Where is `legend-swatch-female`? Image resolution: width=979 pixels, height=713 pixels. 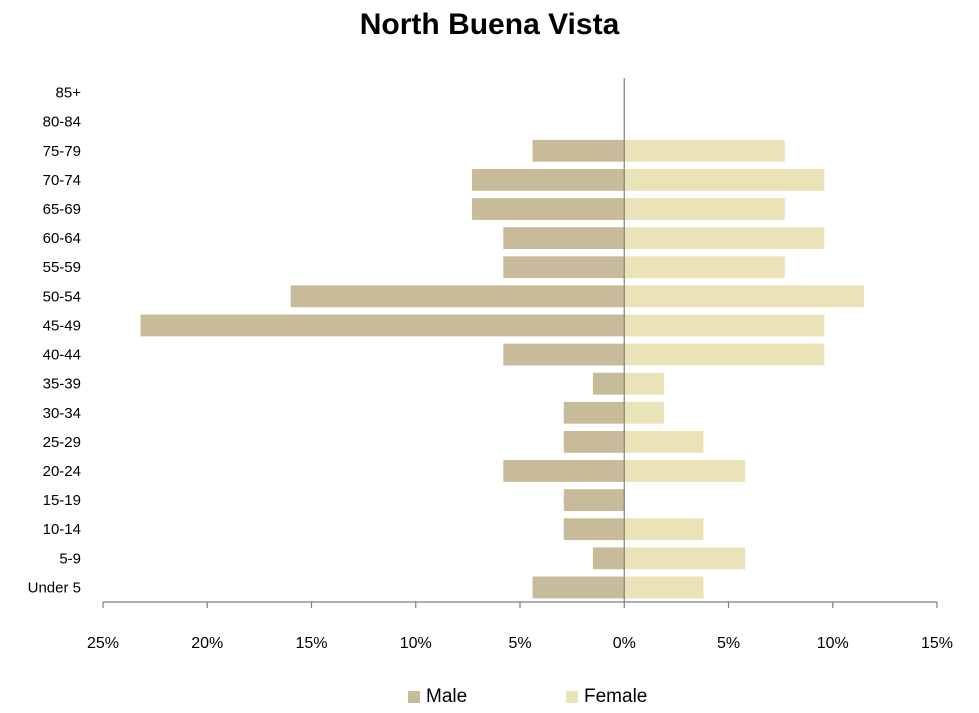
legend-swatch-female is located at coordinates (572, 697).